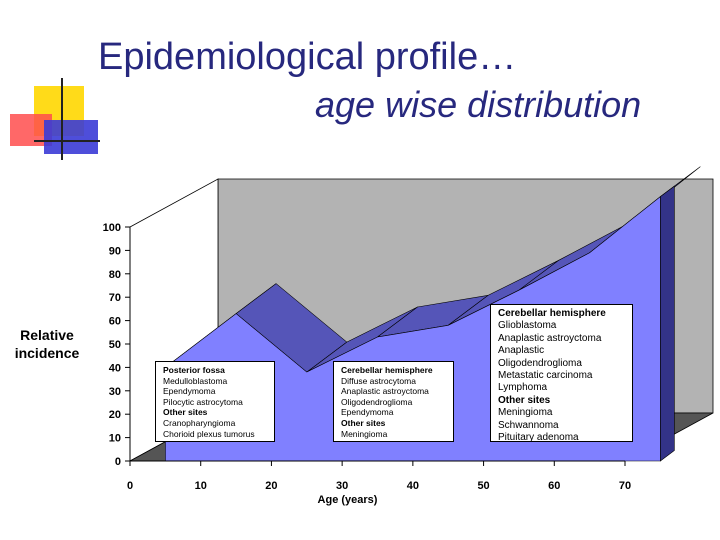 This screenshot has width=720, height=540. Describe the element at coordinates (112, 228) in the screenshot. I see `y-tick-label: 100` at that location.